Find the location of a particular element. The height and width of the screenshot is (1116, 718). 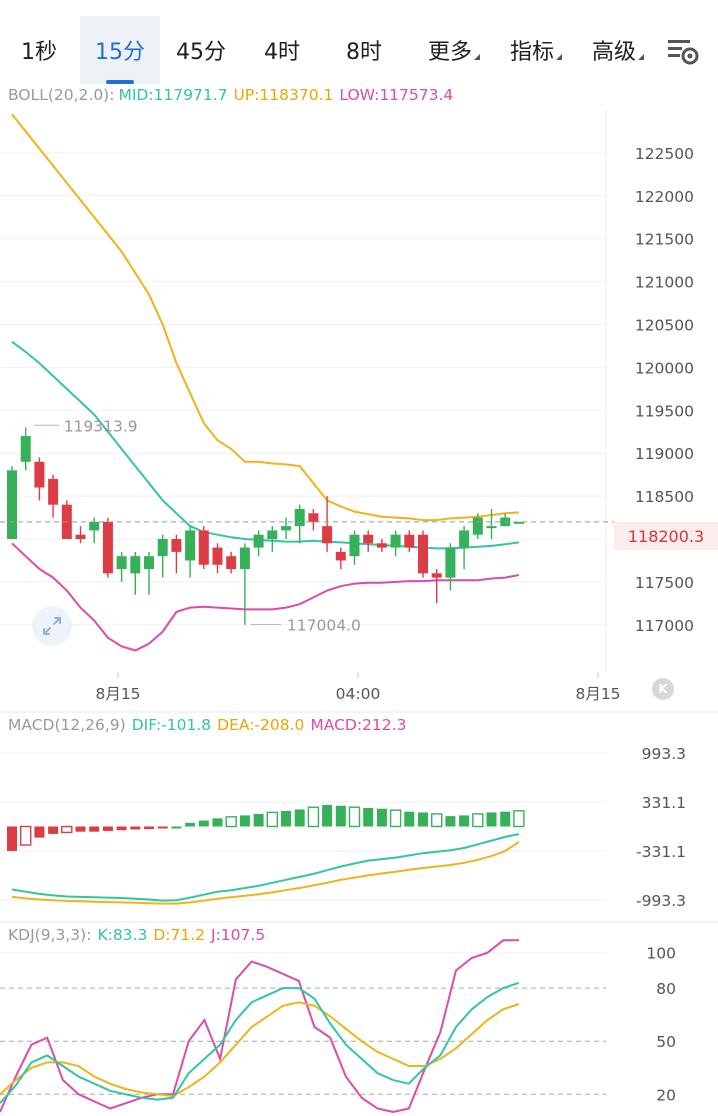

low-annotation-label: 117004.0 is located at coordinates (324, 625).